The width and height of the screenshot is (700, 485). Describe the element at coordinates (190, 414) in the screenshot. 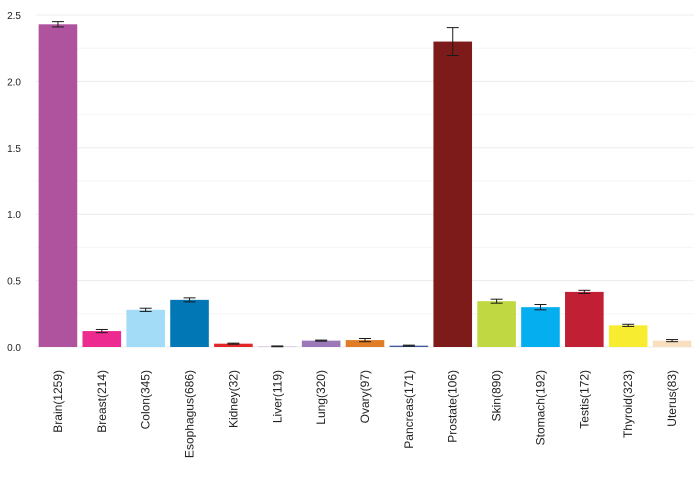

I see `x-tick-label: Esophagus(686)` at that location.